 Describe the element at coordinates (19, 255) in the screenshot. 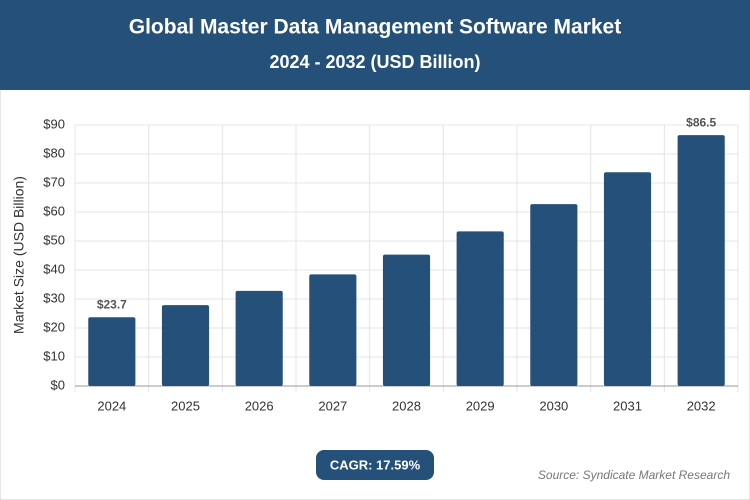

I see `y-axis-label: Market Size (USD Billion)` at that location.